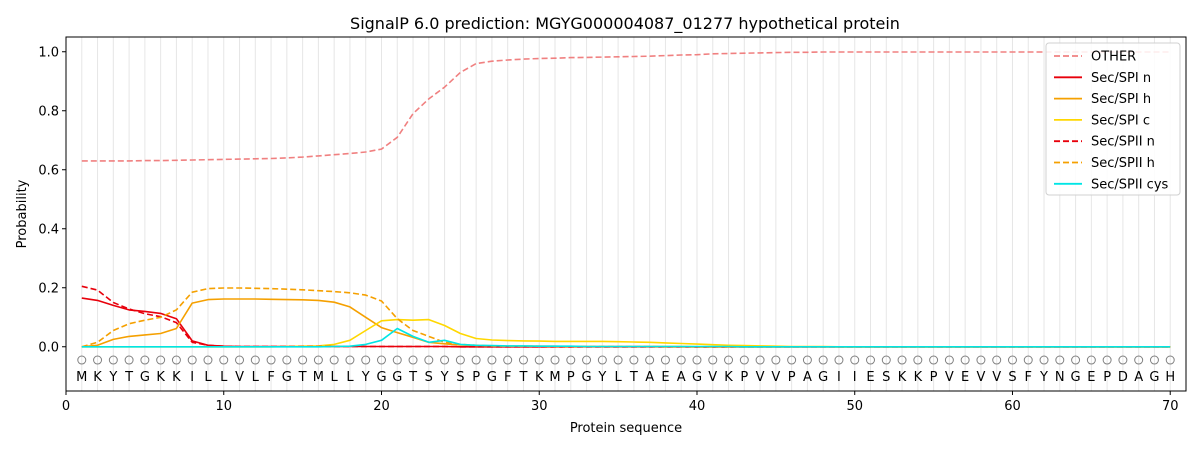  What do you see at coordinates (48, 288) in the screenshot?
I see `y-tick-label: 0.2` at bounding box center [48, 288].